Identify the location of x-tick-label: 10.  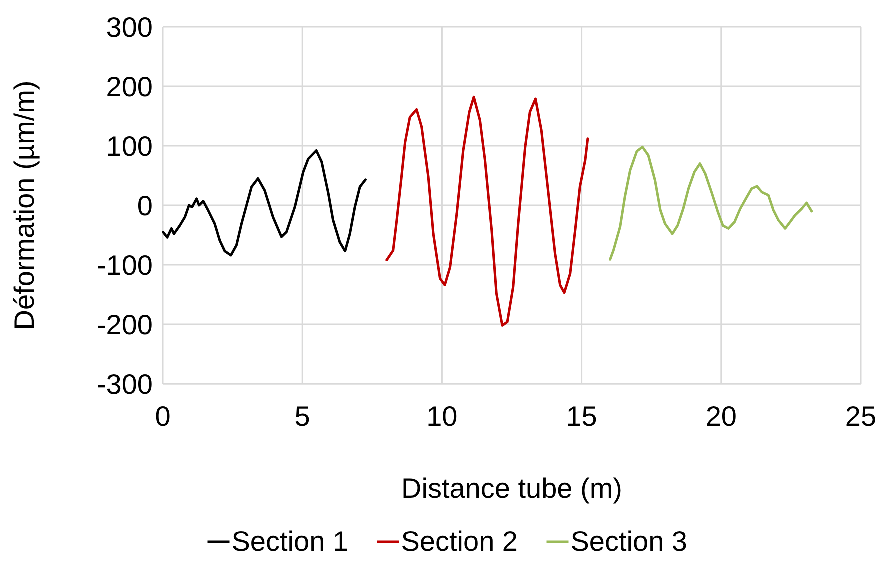
(442, 416).